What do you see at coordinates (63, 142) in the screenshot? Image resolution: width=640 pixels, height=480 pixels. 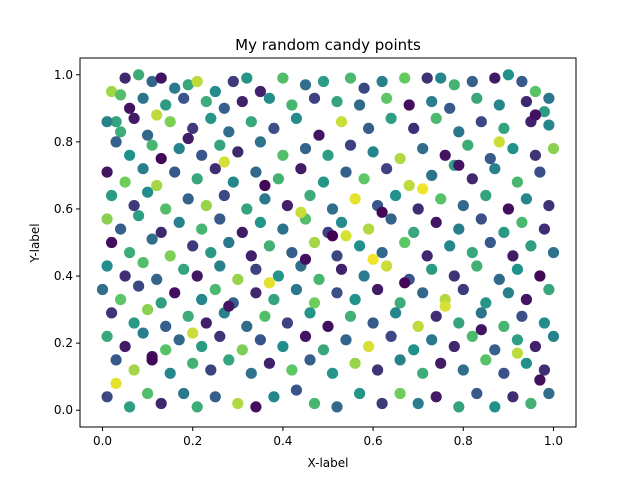 I see `y-tick-label: 0.8` at bounding box center [63, 142].